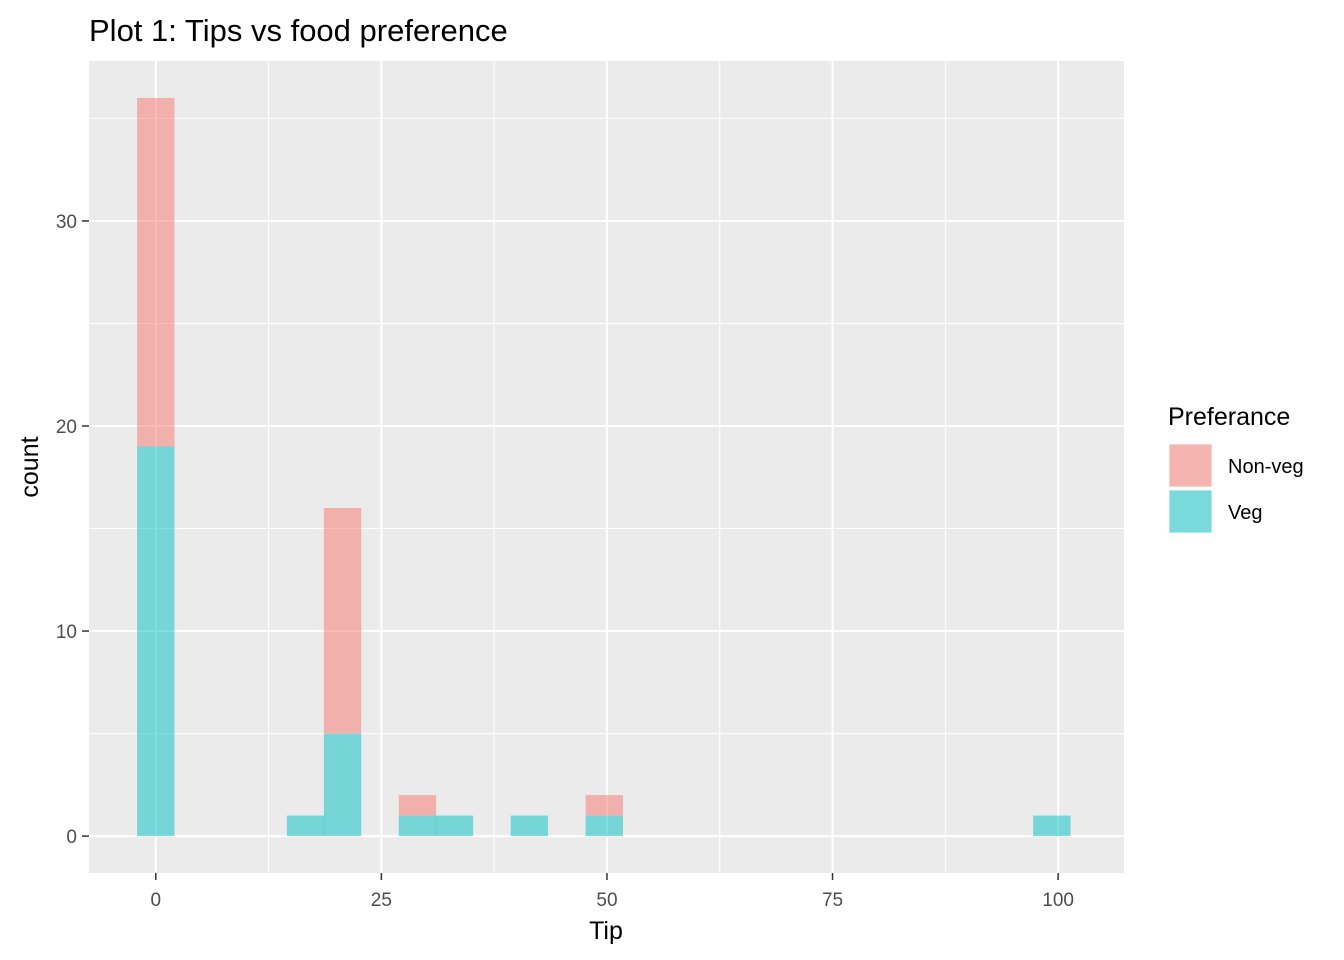  I want to click on legend: Preferance Non-veg Veg, so click(1235, 469).